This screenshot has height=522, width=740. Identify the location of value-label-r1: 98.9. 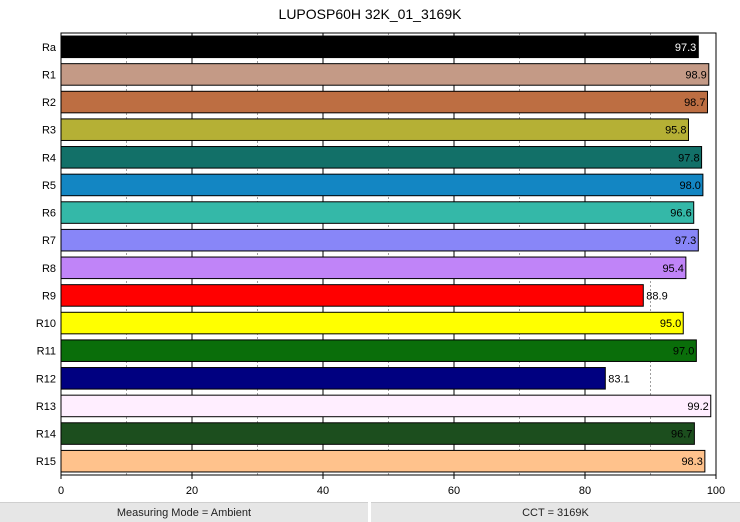
(695, 75).